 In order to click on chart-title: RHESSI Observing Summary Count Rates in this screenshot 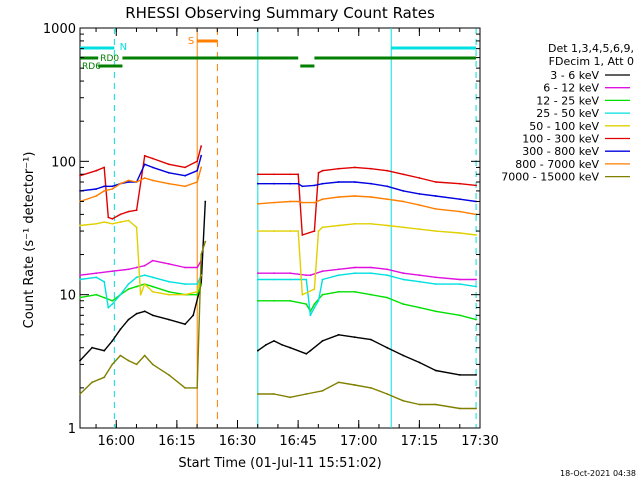, I will do `click(280, 13)`.